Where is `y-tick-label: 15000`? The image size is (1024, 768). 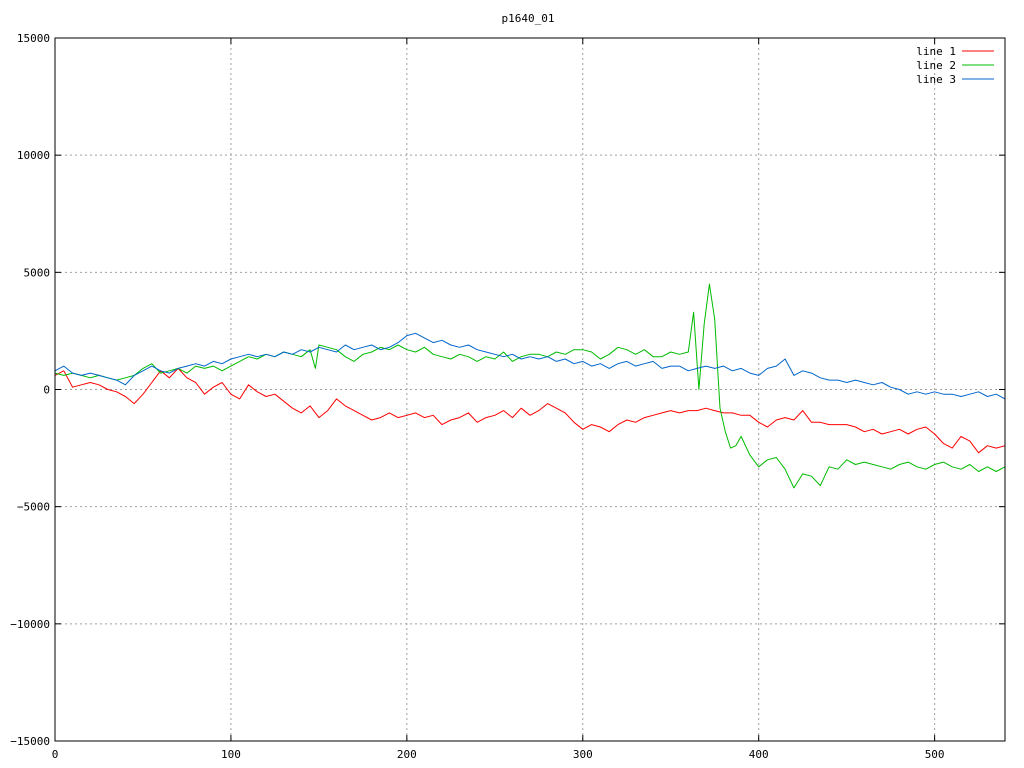
y-tick-label: 15000 is located at coordinates (33, 38).